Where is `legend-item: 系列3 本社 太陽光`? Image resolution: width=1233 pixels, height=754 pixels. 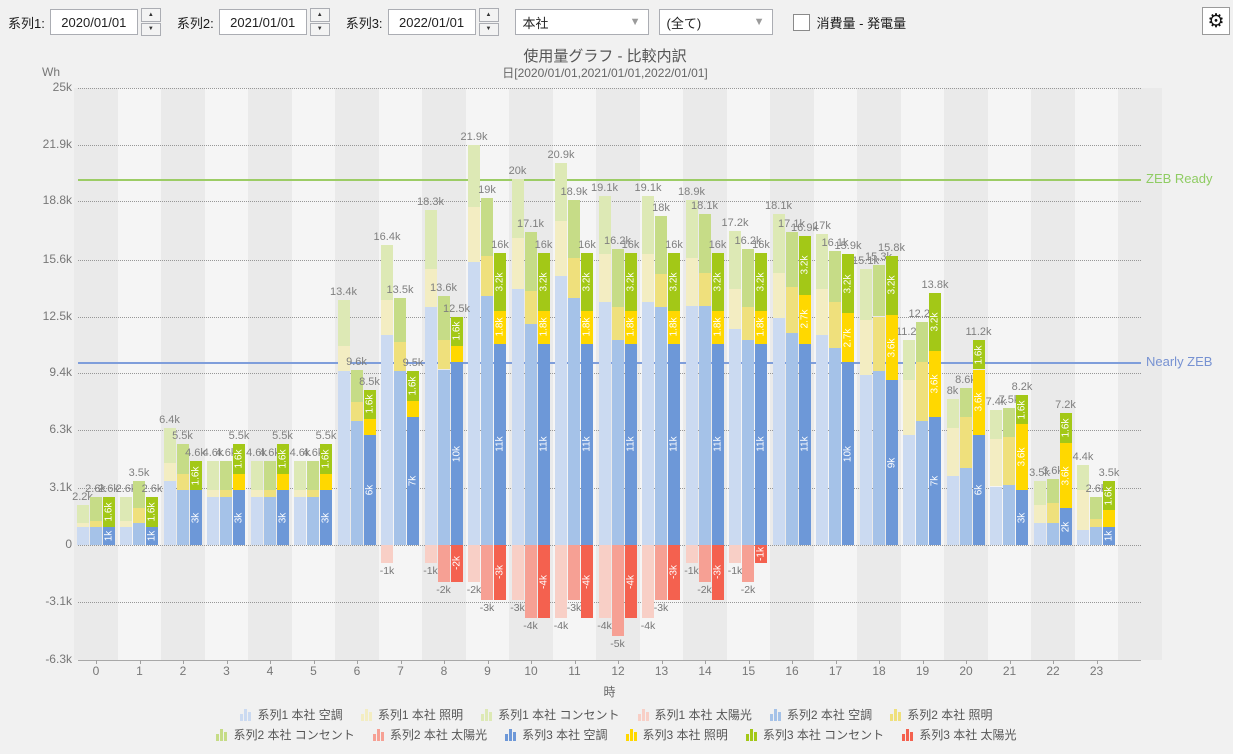
legend-item: 系列3 本社 太陽光 is located at coordinates (959, 734).